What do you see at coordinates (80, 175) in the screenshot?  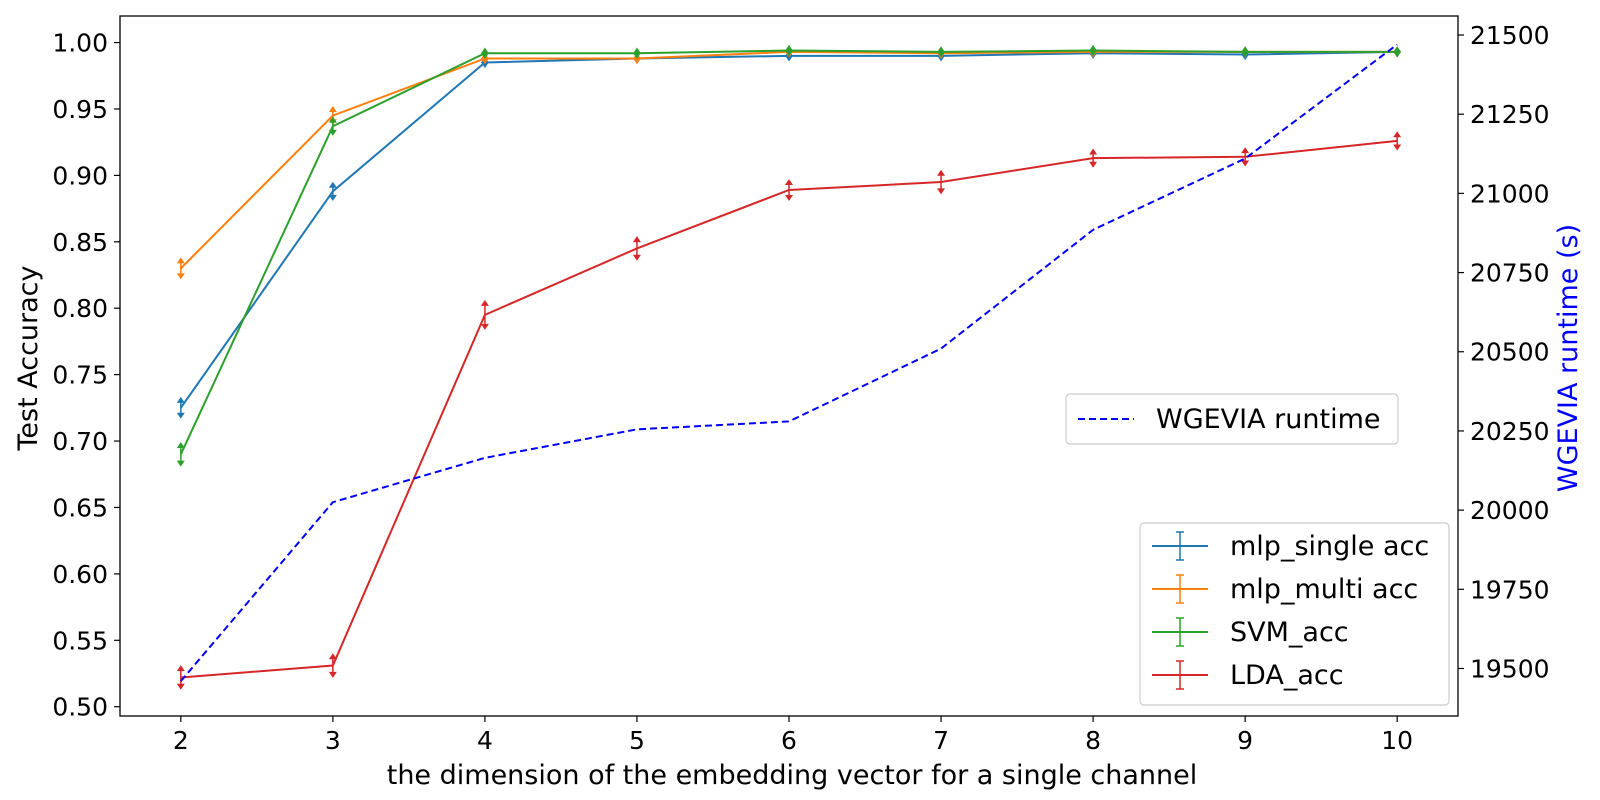 I see `y-tick-label: 0.90` at bounding box center [80, 175].